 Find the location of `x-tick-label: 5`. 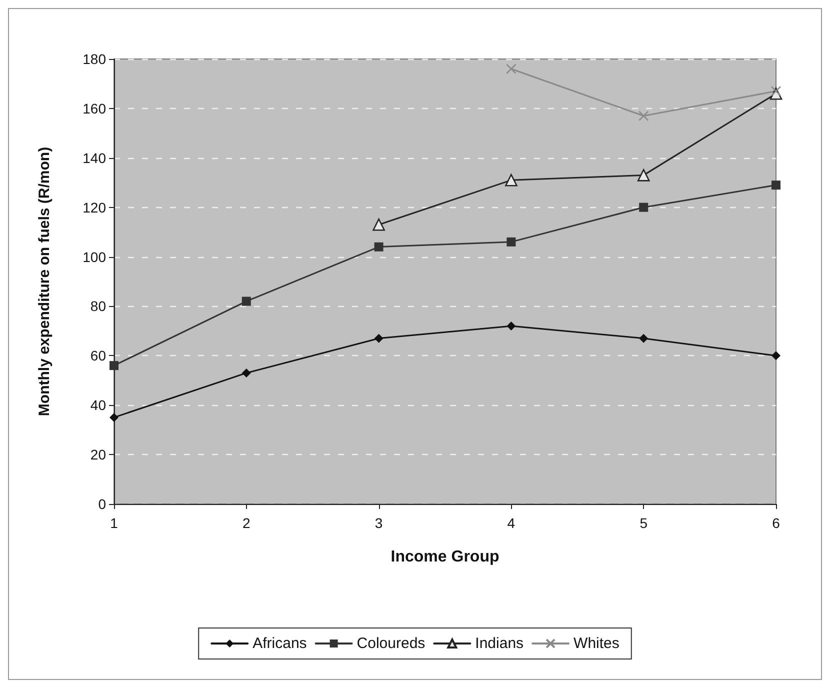

x-tick-label: 5 is located at coordinates (644, 523).